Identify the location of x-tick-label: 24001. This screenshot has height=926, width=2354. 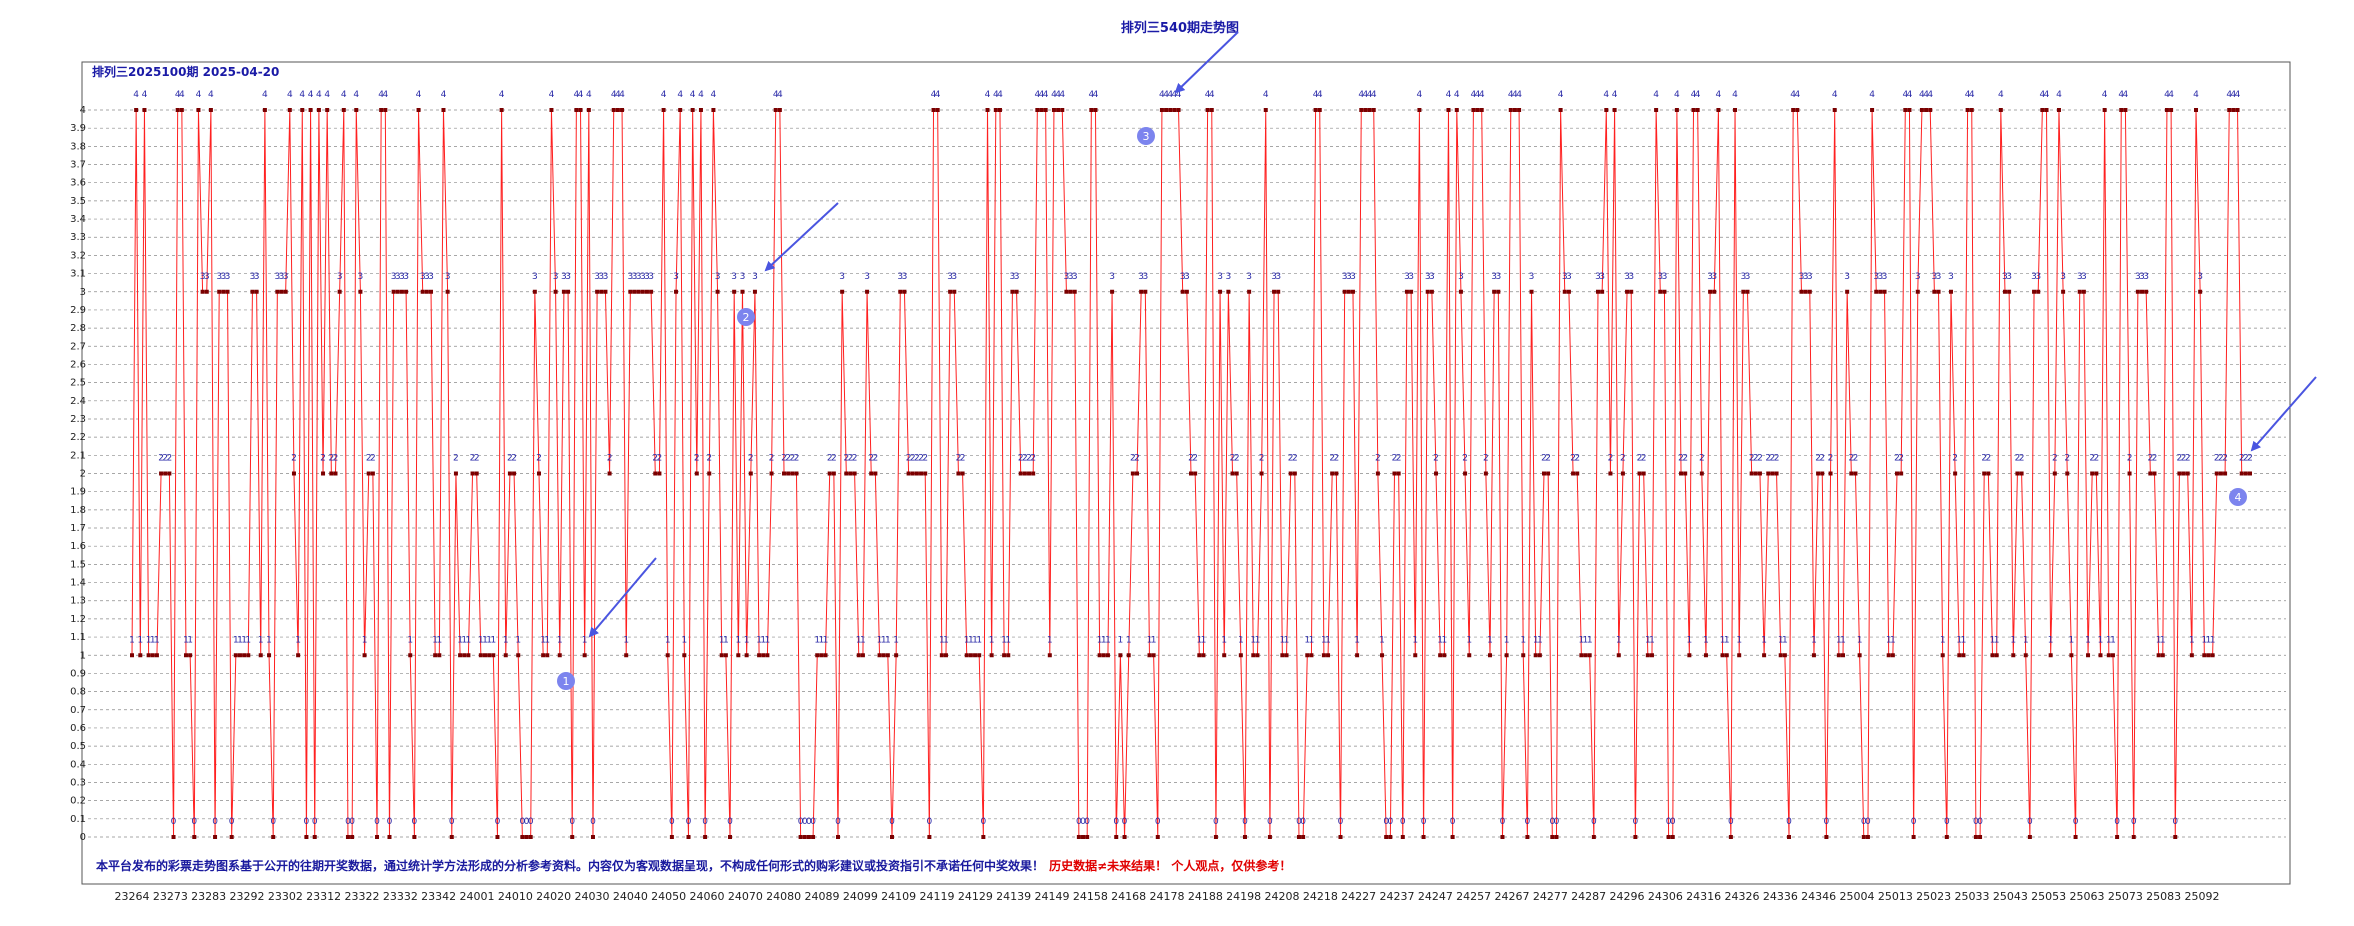
(477, 896).